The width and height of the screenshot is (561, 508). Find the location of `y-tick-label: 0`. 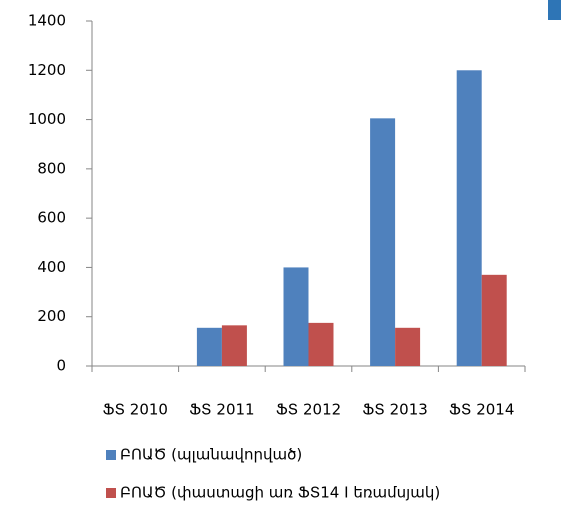

y-tick-label: 0 is located at coordinates (61, 366).